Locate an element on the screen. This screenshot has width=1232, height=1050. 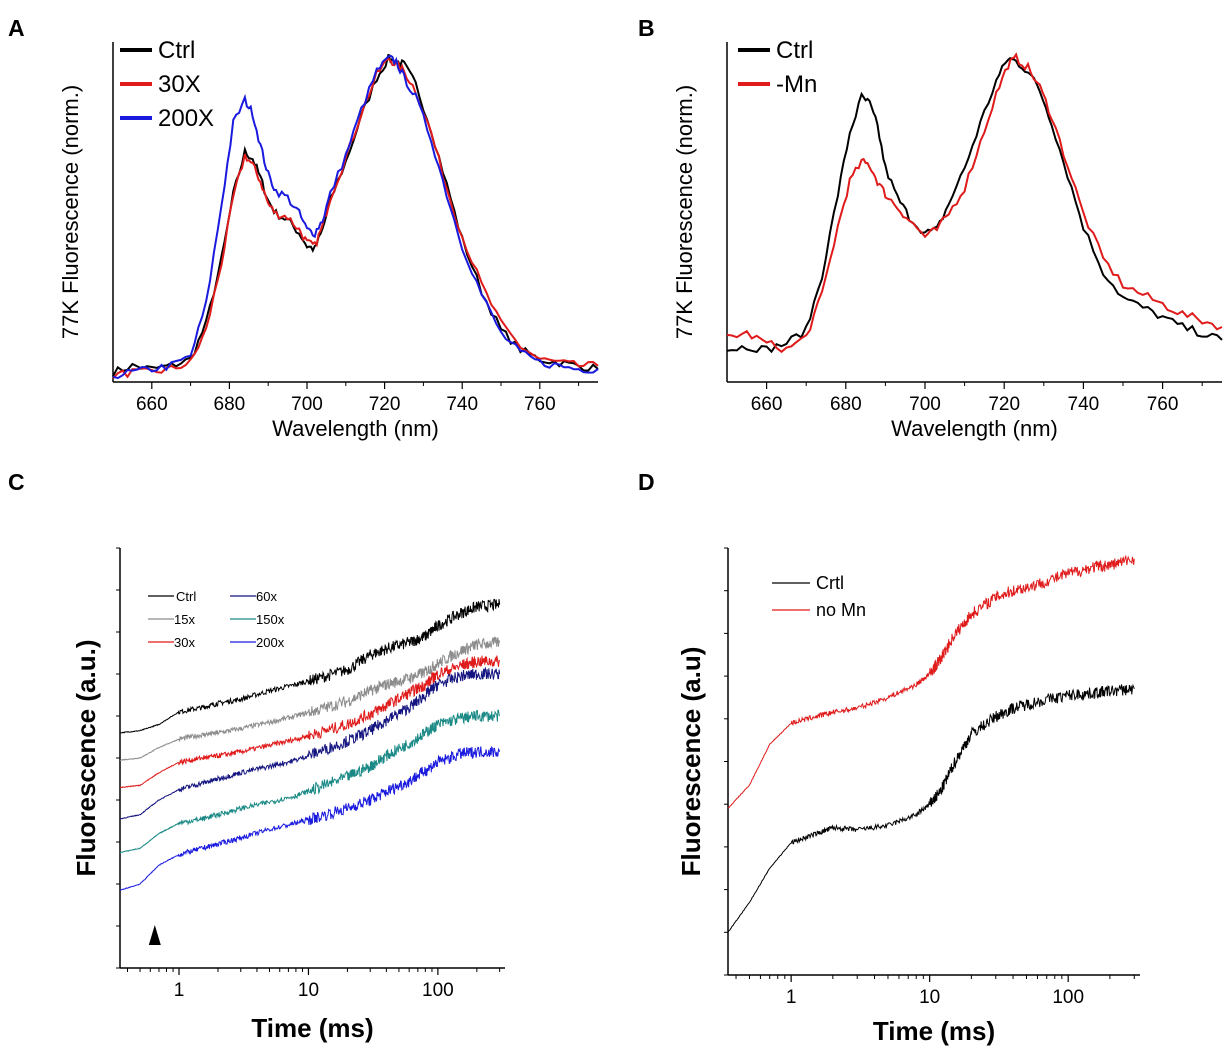
series-line-15x is located at coordinates (310, 699).